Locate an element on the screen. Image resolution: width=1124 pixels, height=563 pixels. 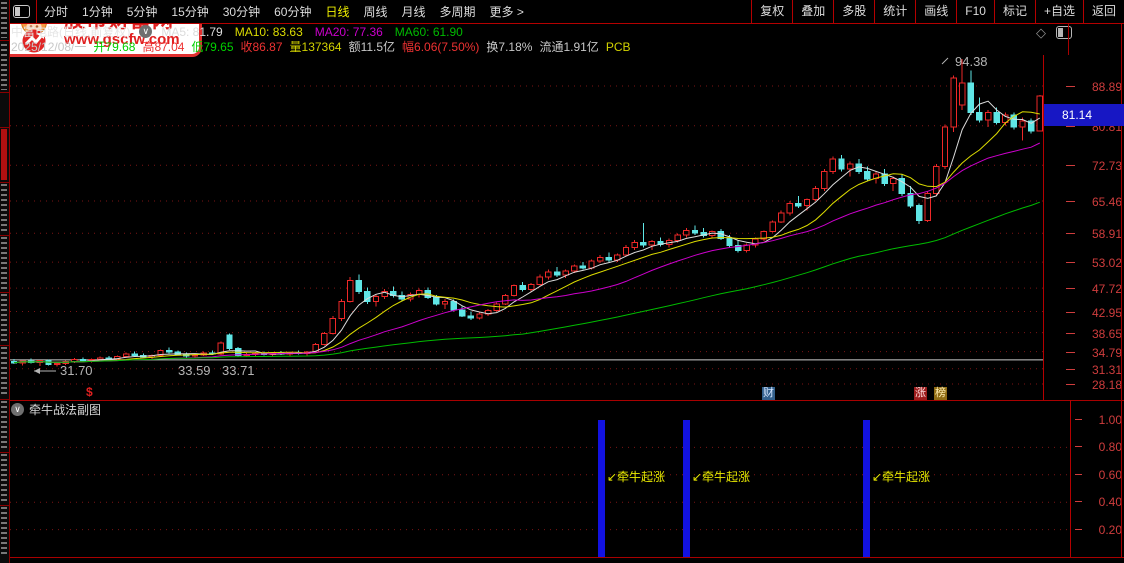
menu-period-3: 5分钟 is located at coordinates (142, 12).